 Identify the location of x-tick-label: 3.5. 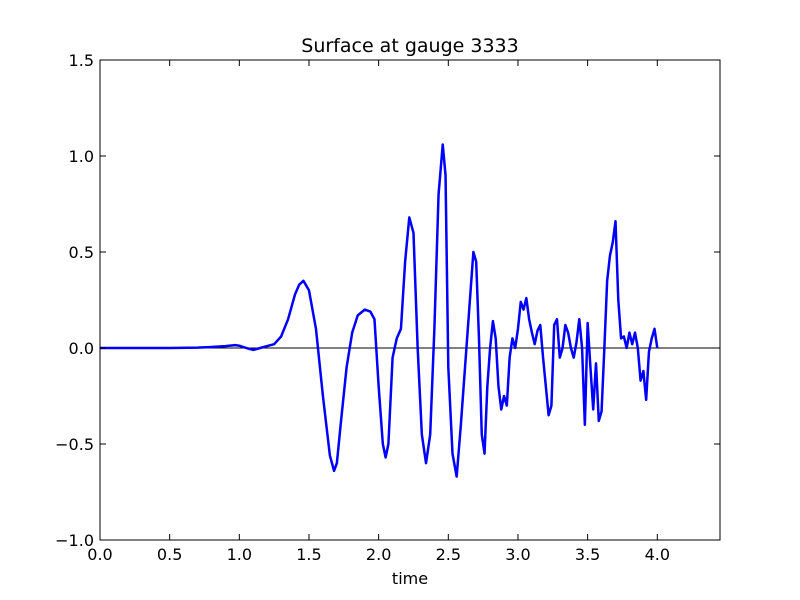
(587, 554).